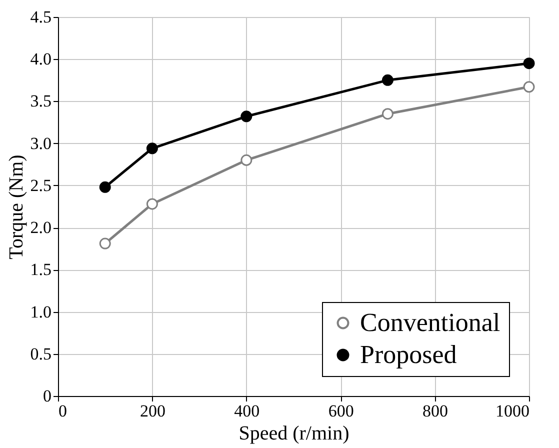  Describe the element at coordinates (408, 354) in the screenshot. I see `legend-label: Proposed` at that location.